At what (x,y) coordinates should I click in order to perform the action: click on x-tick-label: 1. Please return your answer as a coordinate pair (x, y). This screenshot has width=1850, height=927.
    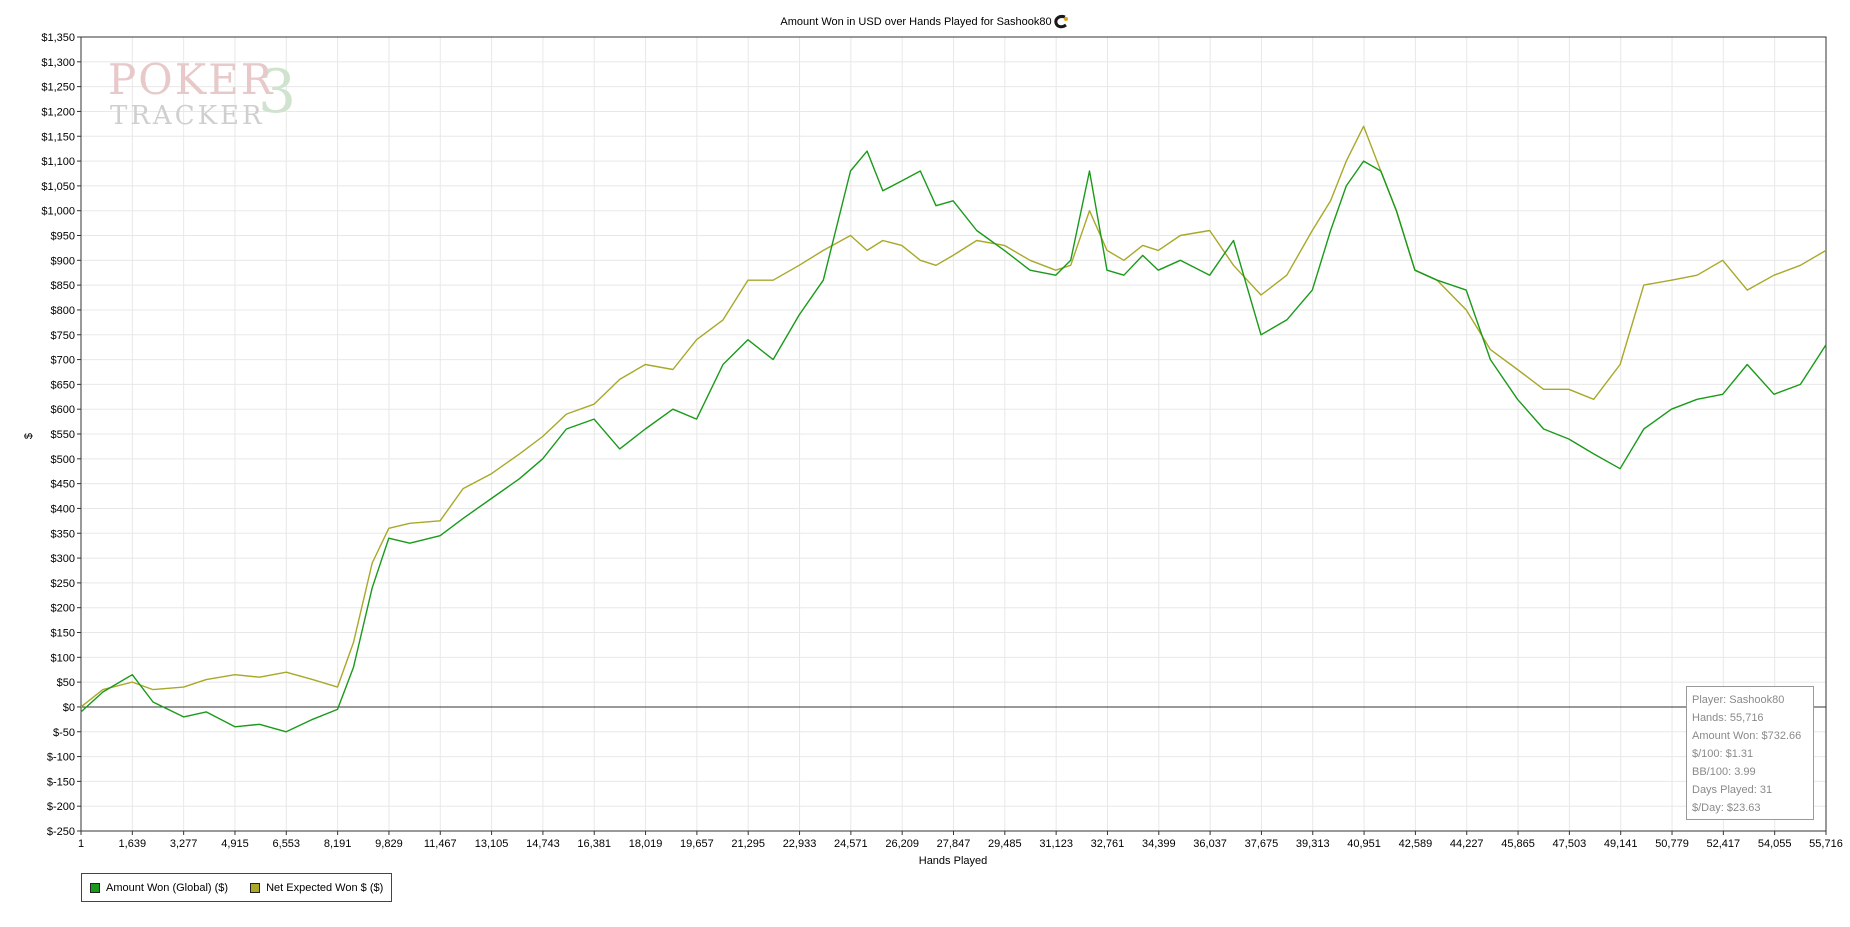
    Looking at the image, I should click on (81, 844).